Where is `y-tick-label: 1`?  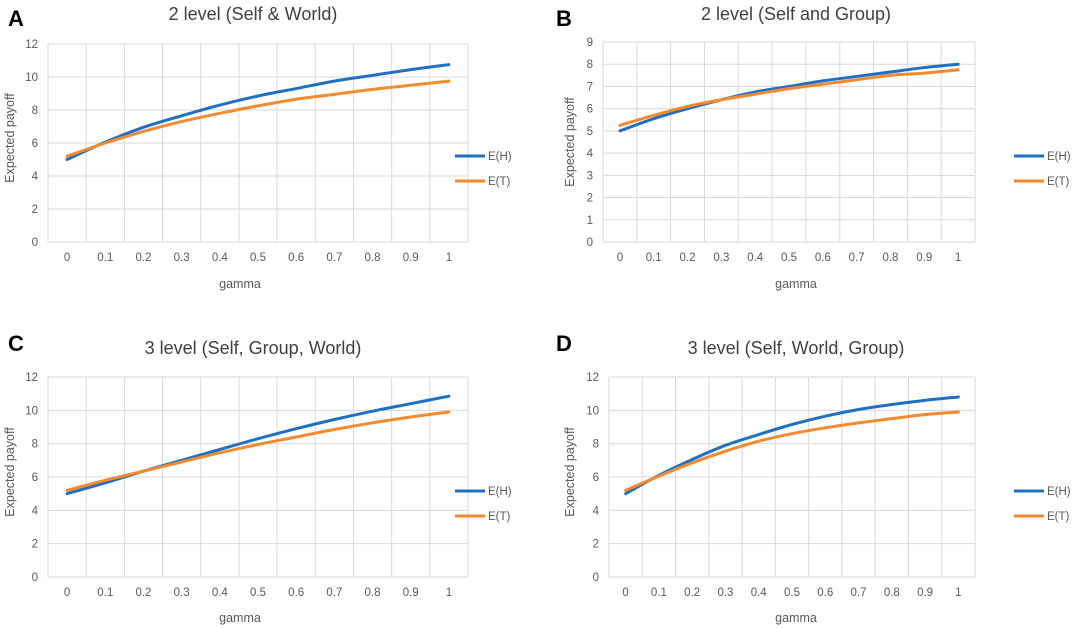
y-tick-label: 1 is located at coordinates (590, 221).